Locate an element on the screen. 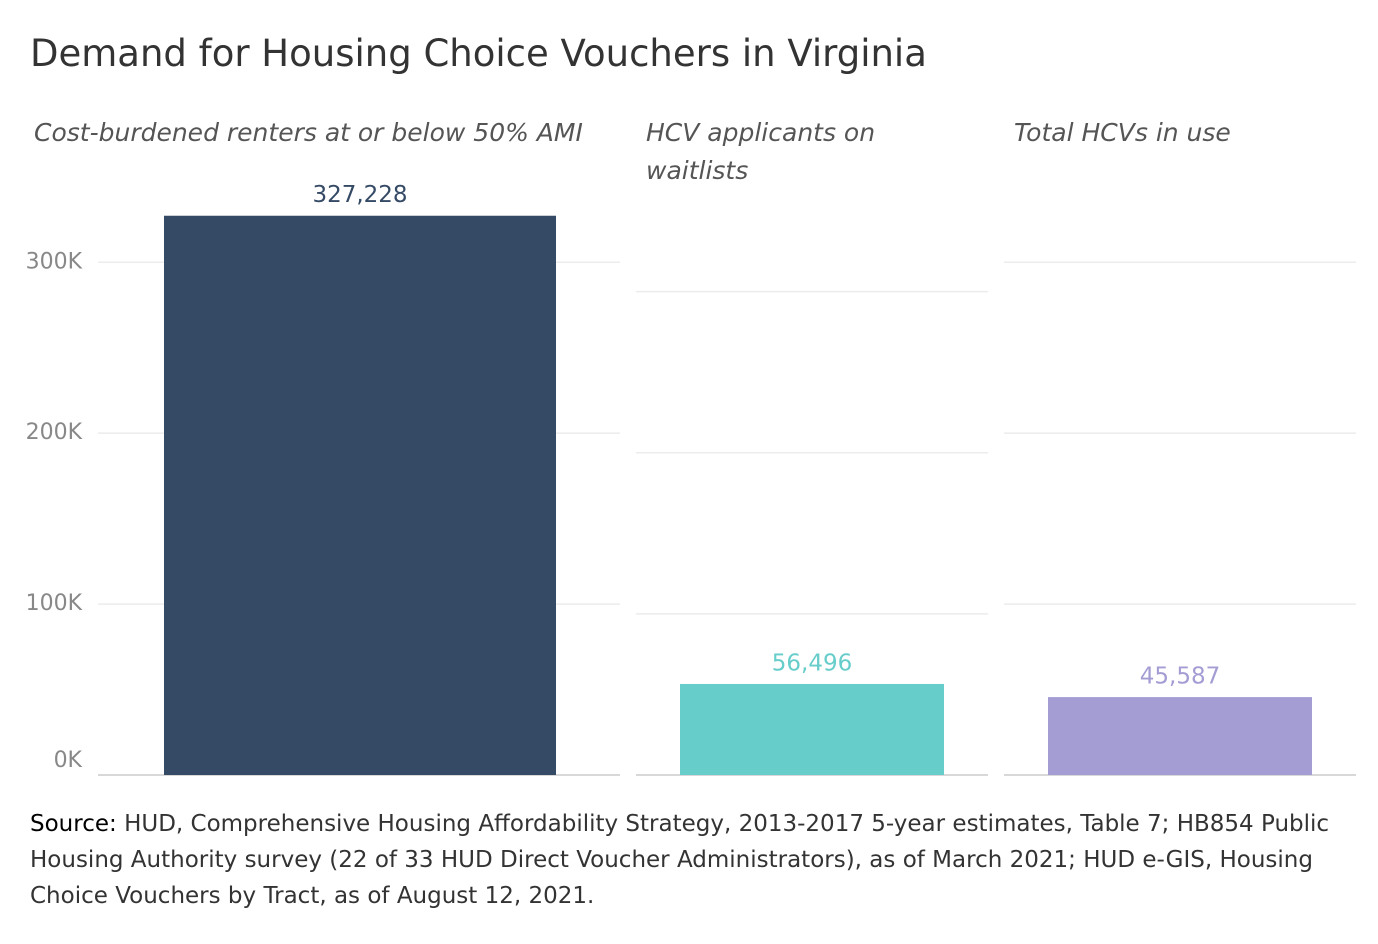 The width and height of the screenshot is (1378, 944). y-tick-label: 300K is located at coordinates (54, 261).